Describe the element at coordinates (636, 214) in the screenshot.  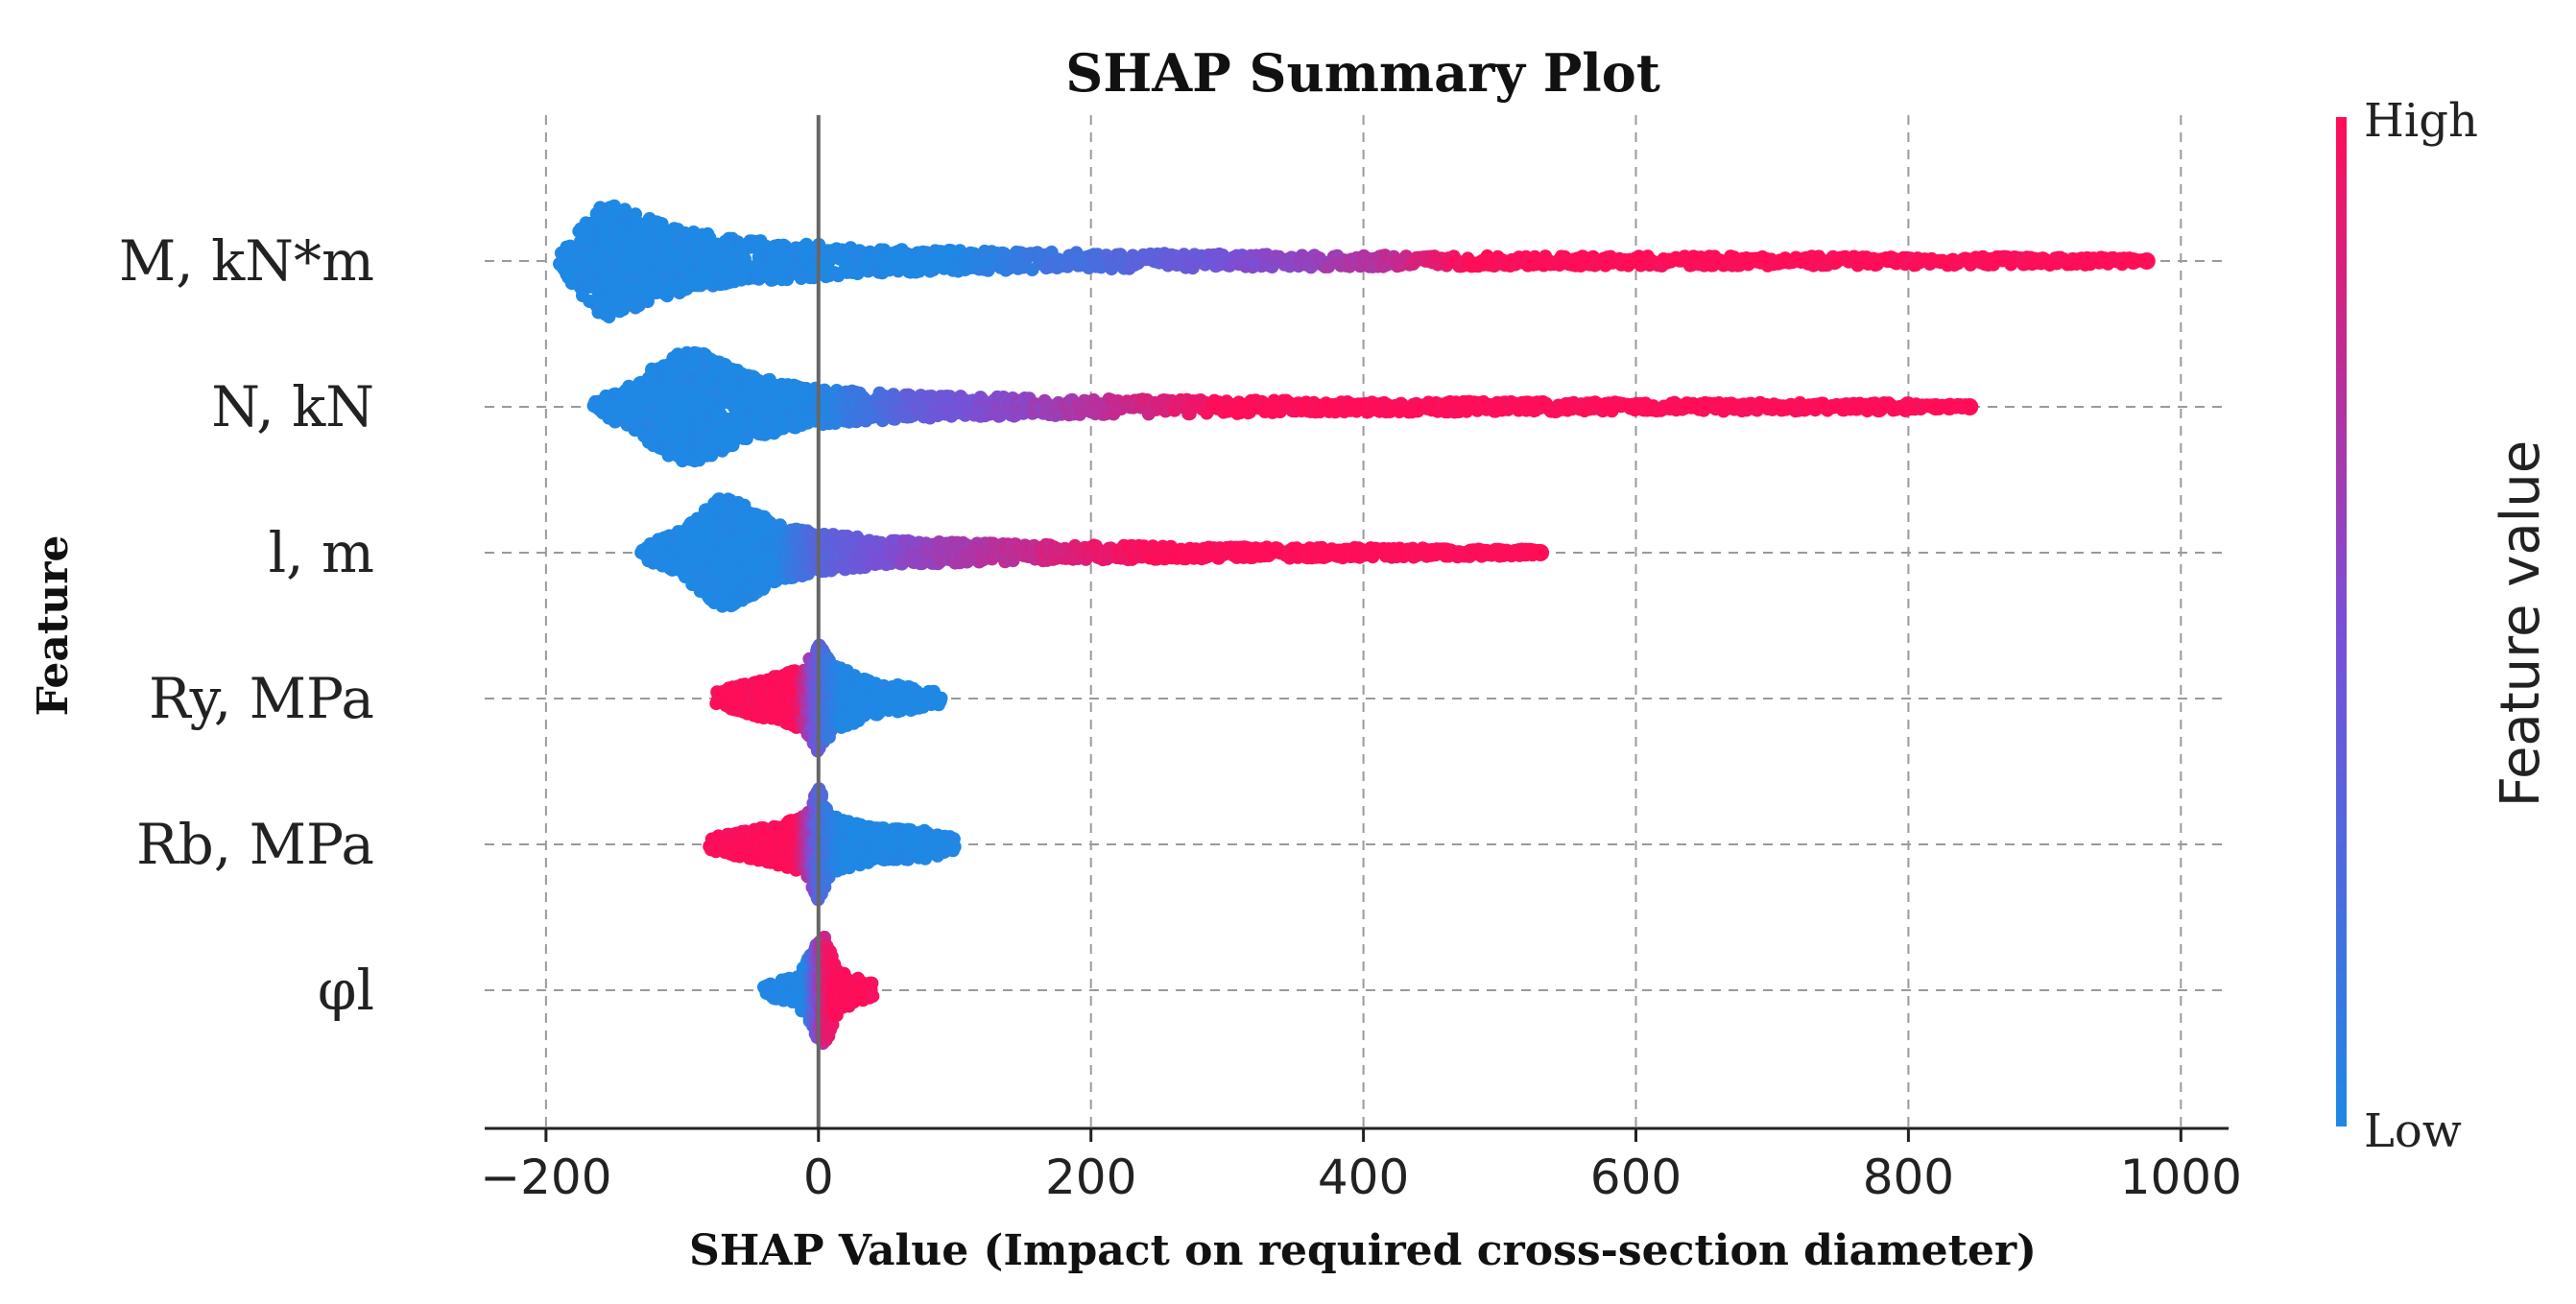
I see `shap-point` at that location.